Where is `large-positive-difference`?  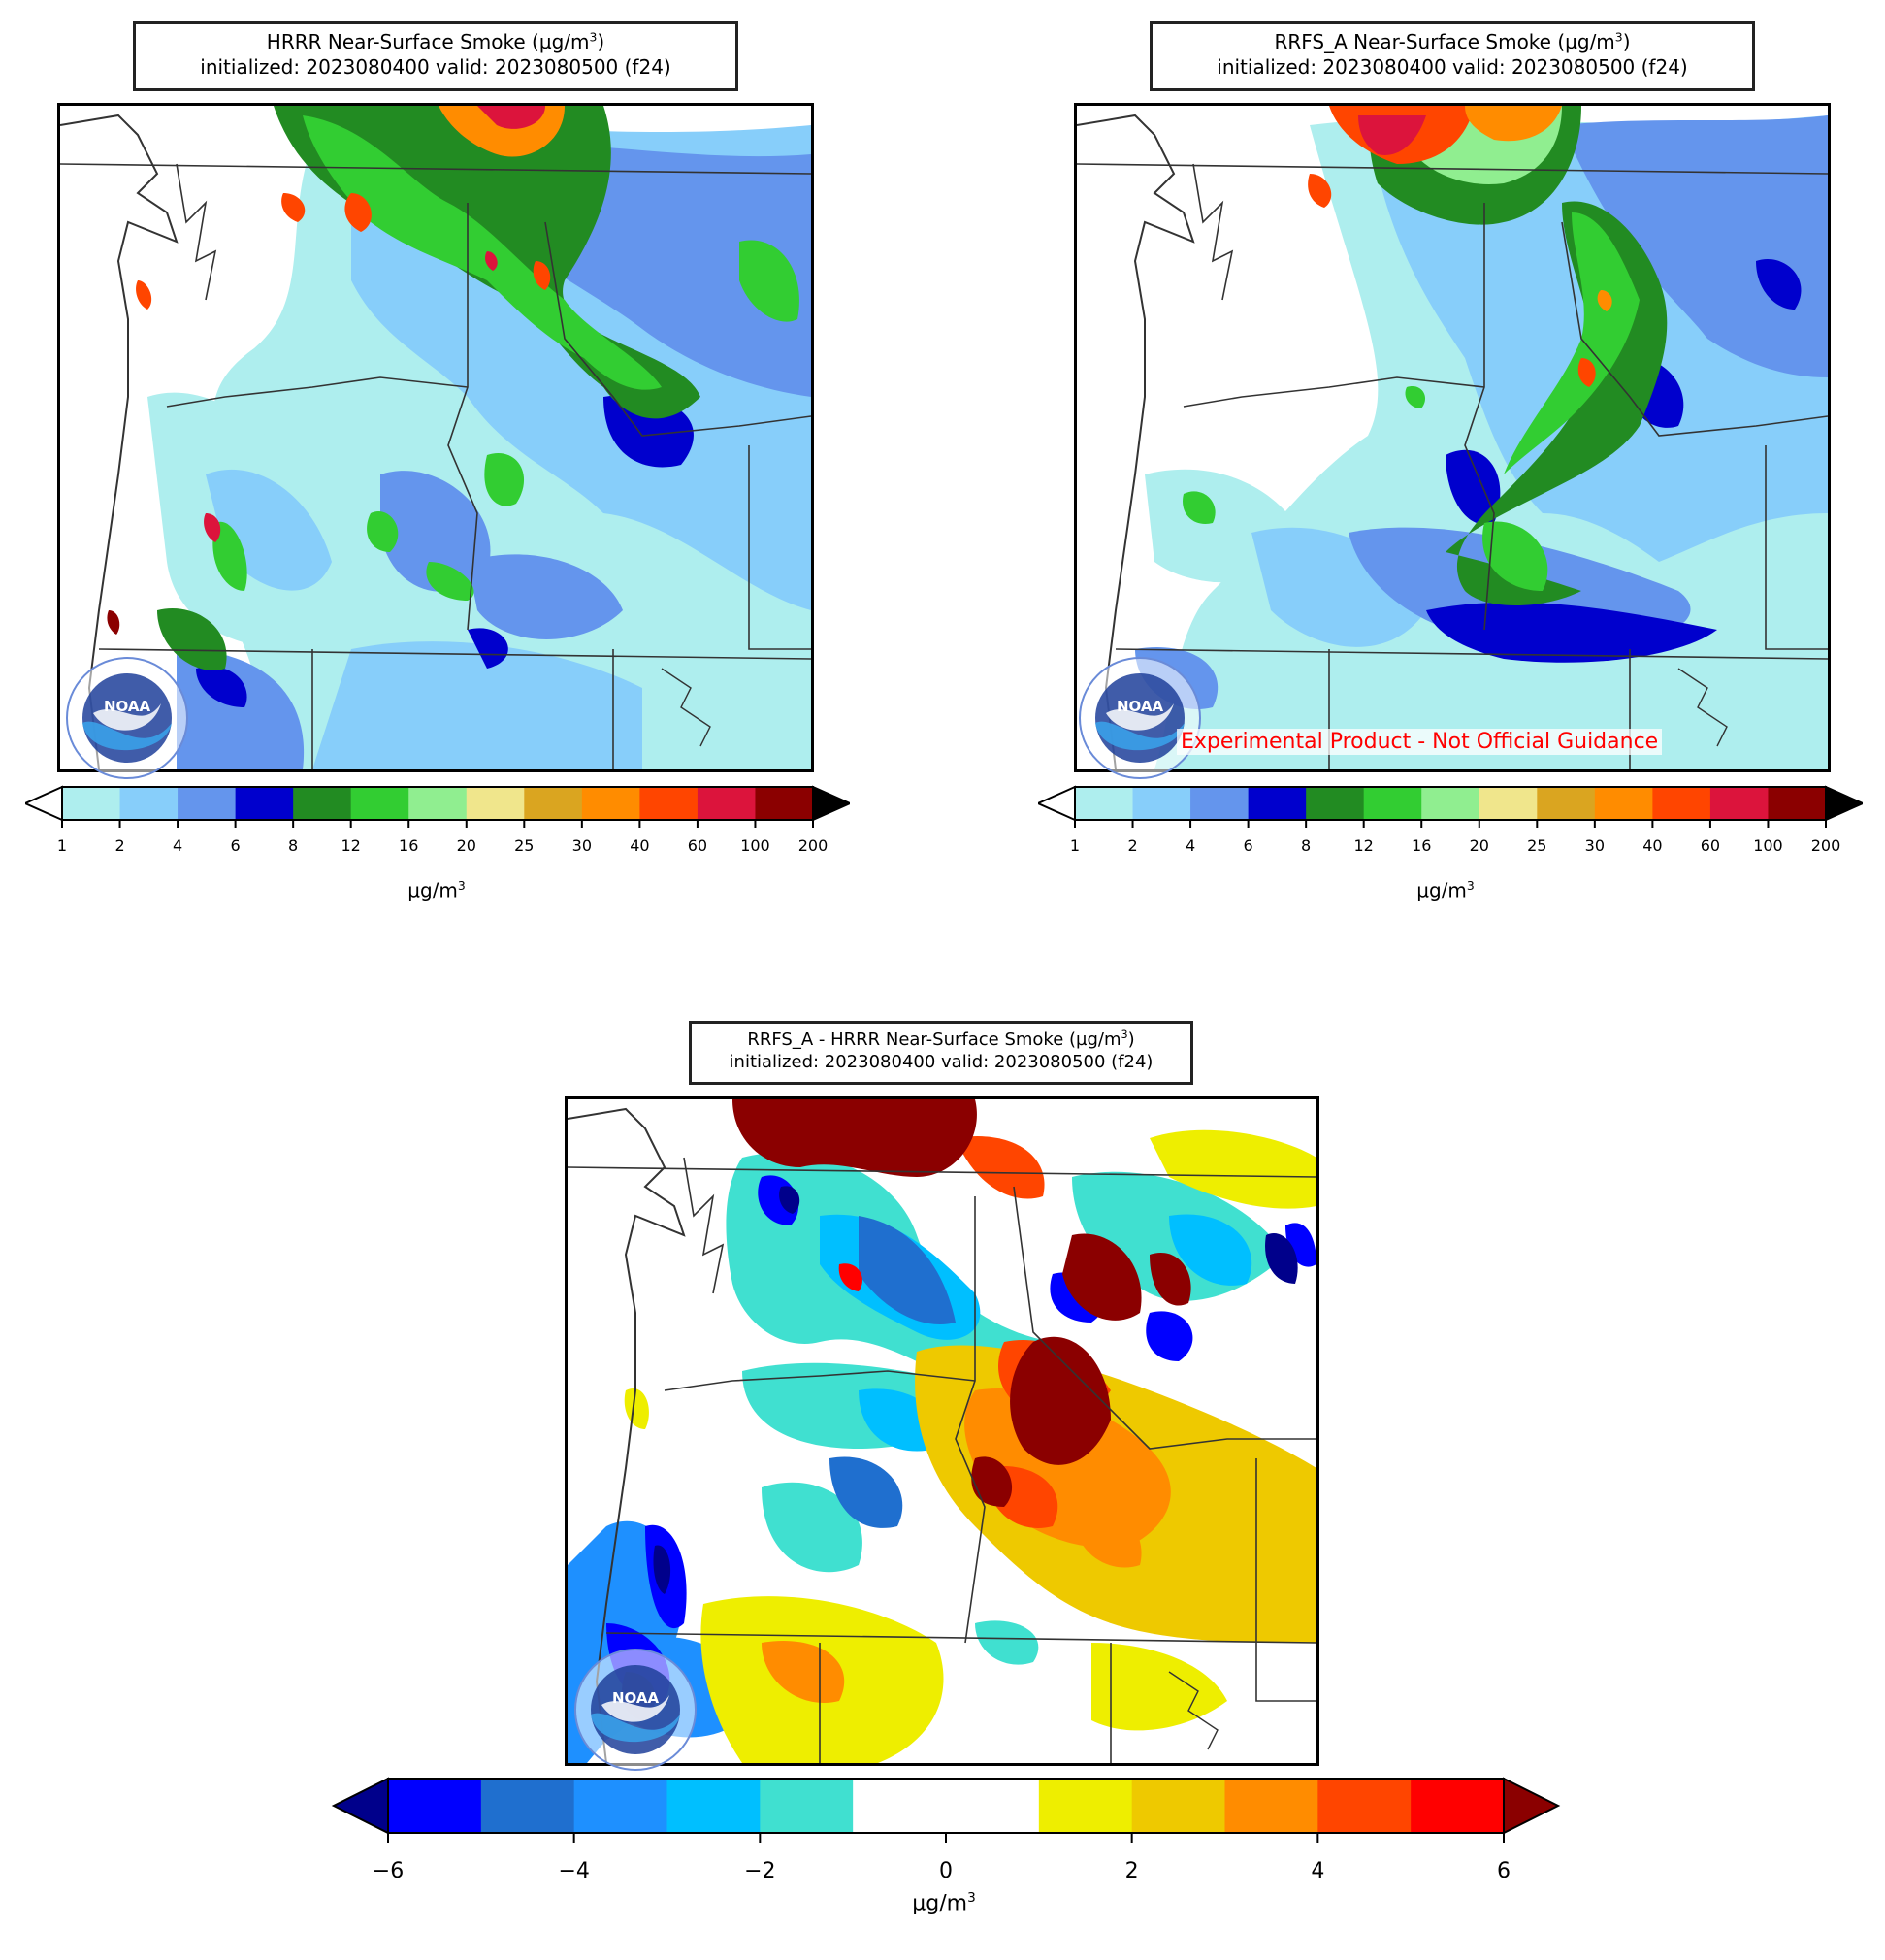
large-positive-difference is located at coordinates (854, 1138).